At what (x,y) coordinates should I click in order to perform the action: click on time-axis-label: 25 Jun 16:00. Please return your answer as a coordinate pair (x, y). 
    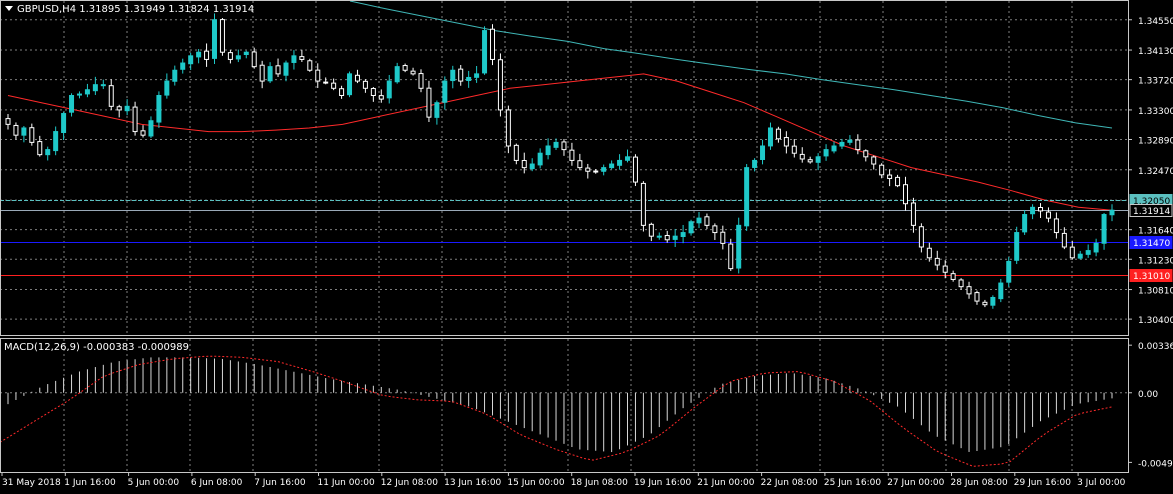
    Looking at the image, I should click on (852, 483).